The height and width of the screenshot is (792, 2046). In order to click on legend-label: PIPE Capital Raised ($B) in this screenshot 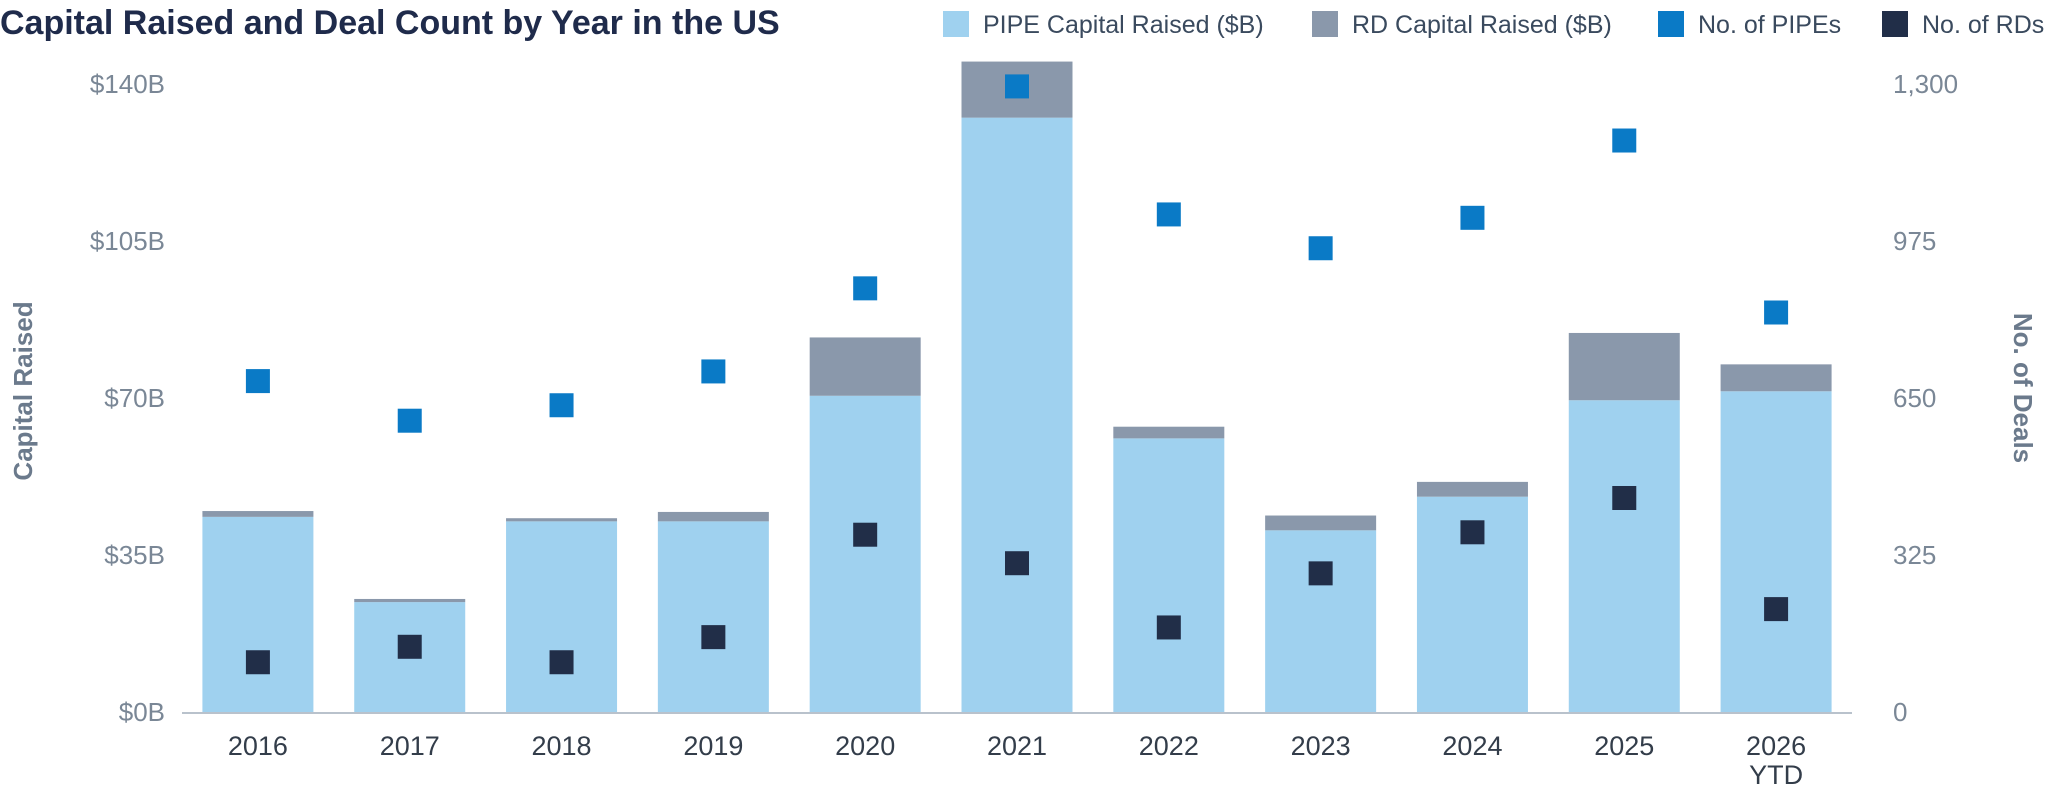, I will do `click(1123, 25)`.